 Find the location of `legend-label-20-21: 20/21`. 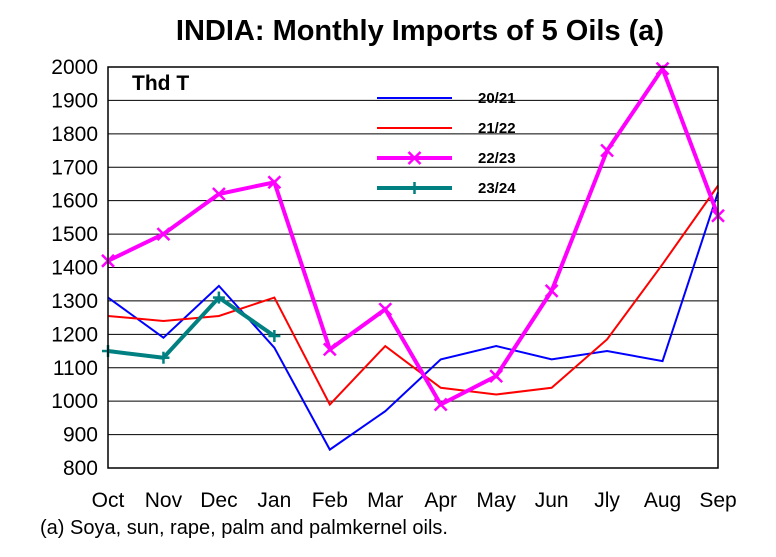

legend-label-20-21: 20/21 is located at coordinates (497, 98).